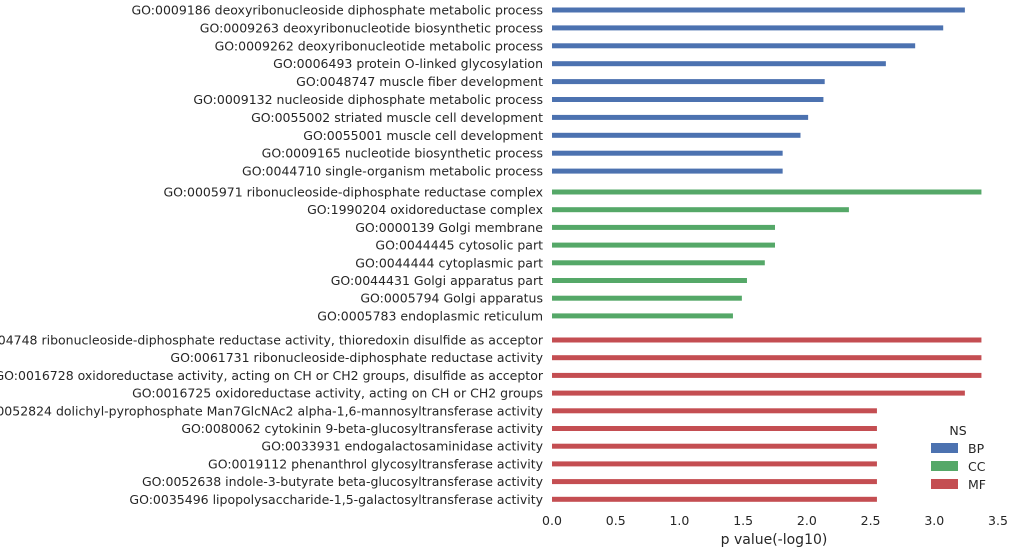 This screenshot has width=1014, height=552. What do you see at coordinates (430, 315) in the screenshot?
I see `category-label: GO:0005783 endoplasmic reticulum` at bounding box center [430, 315].